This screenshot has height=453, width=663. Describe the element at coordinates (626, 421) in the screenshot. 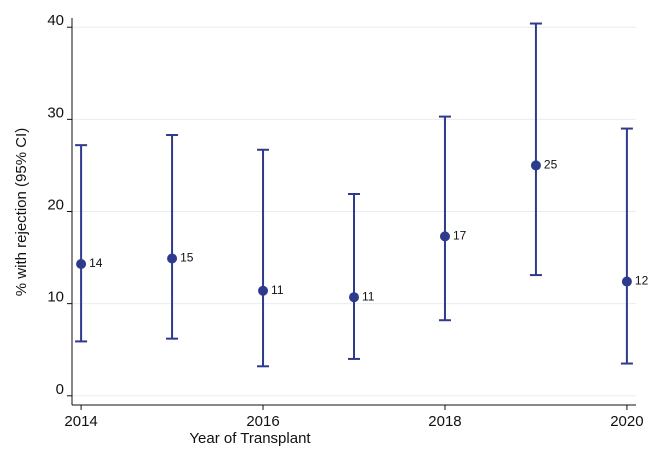

I see `x-tick-label: 2020` at that location.